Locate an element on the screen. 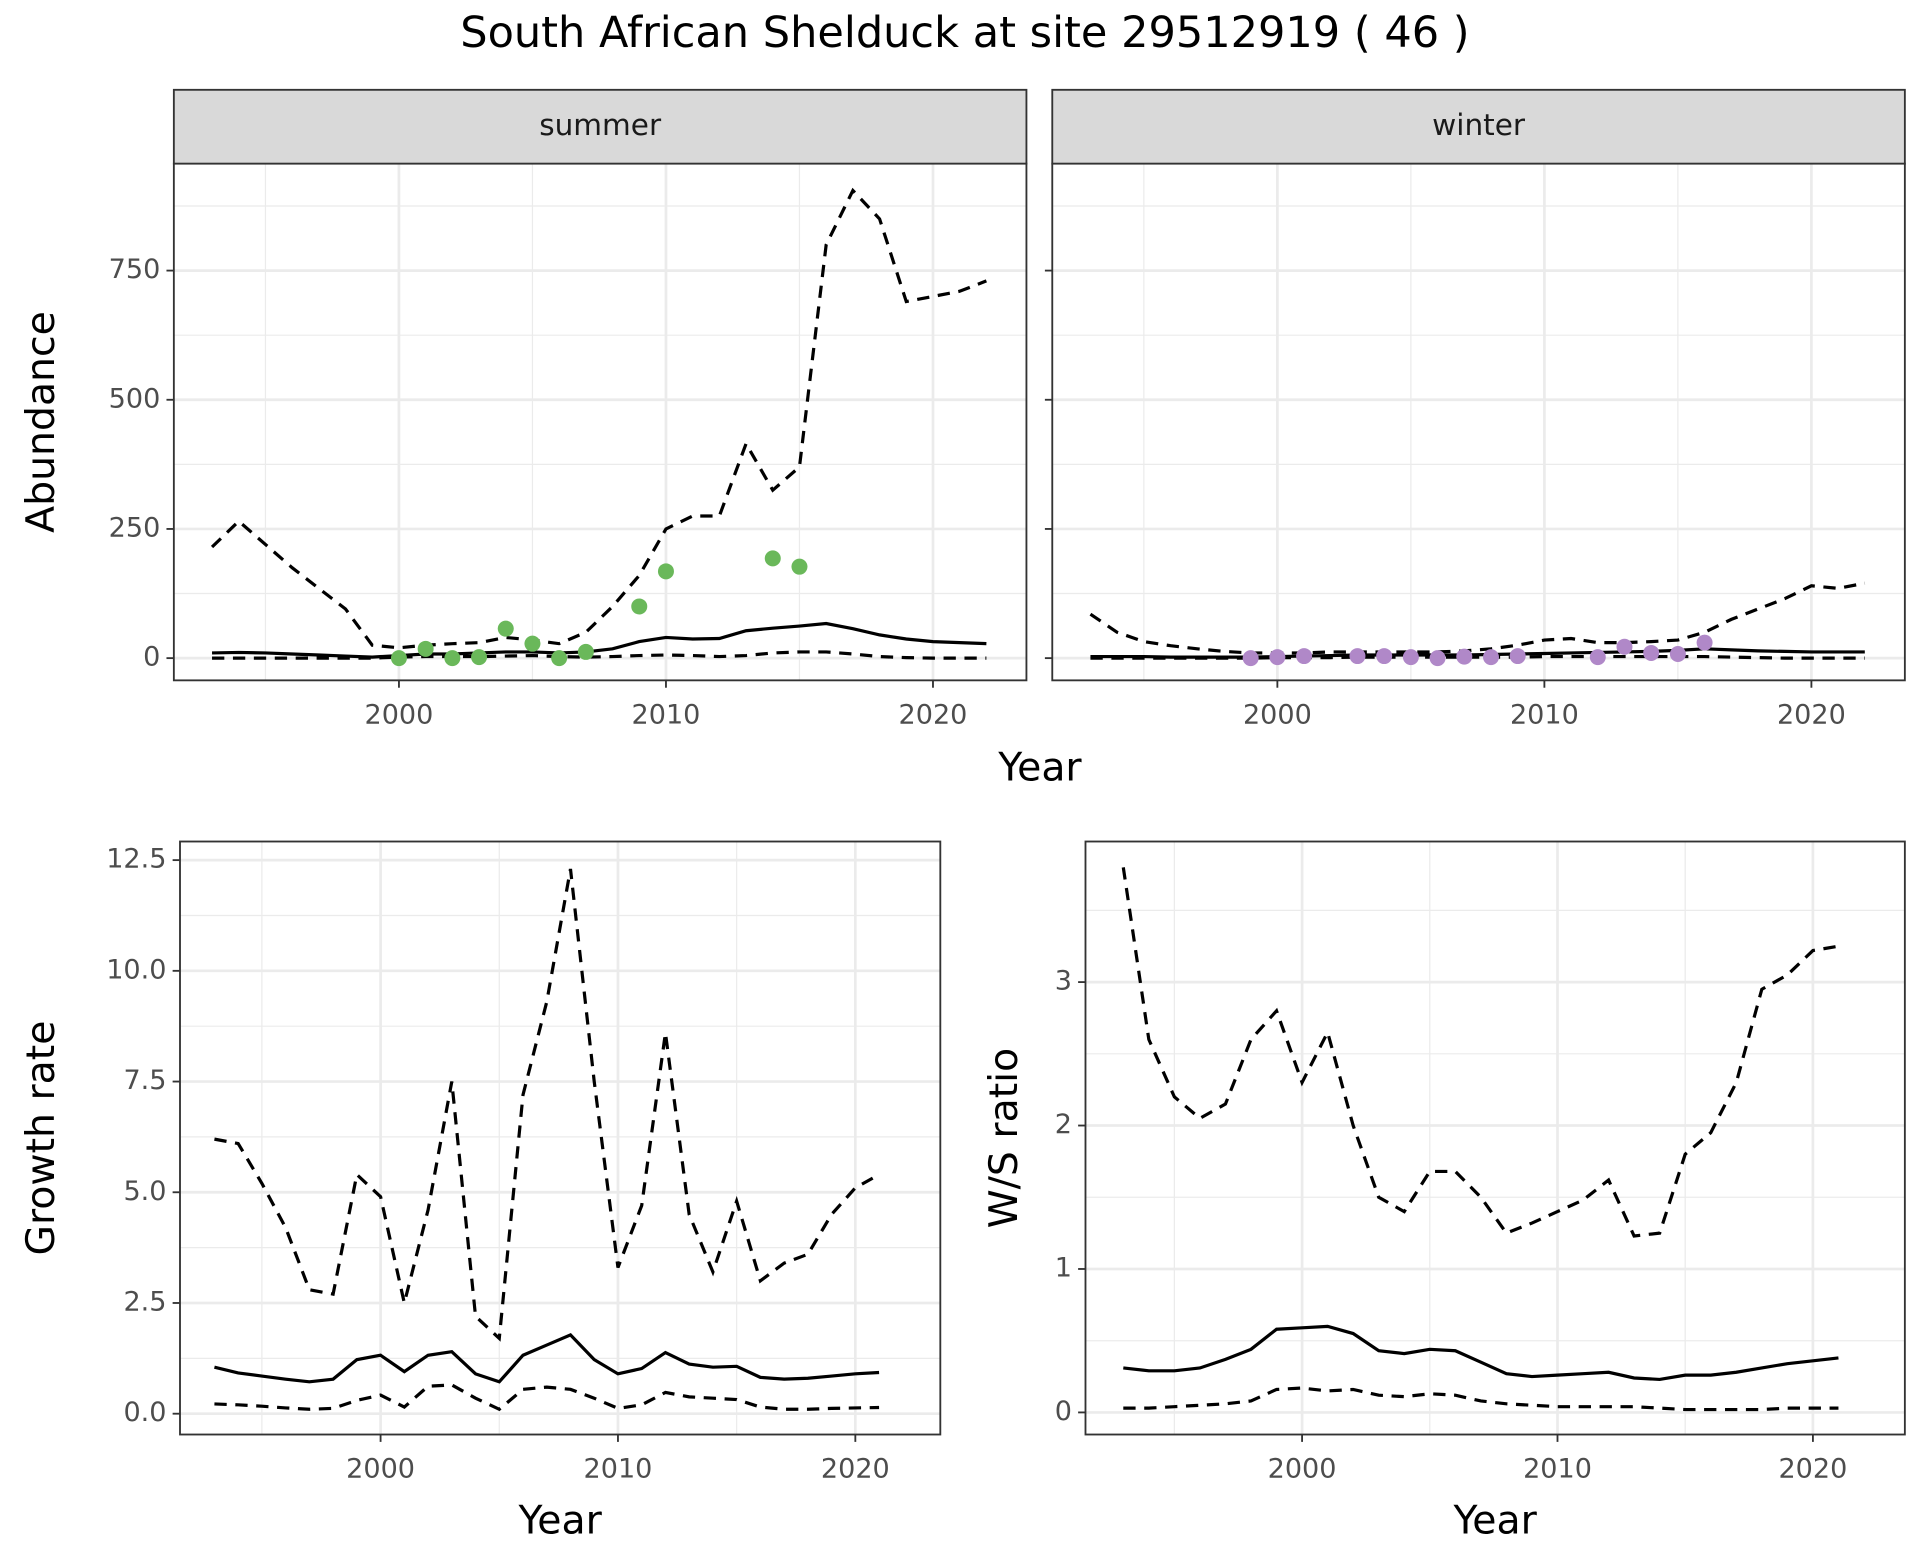 This screenshot has height=1564, width=1920. y-tick-label: 12.5 is located at coordinates (136, 859).